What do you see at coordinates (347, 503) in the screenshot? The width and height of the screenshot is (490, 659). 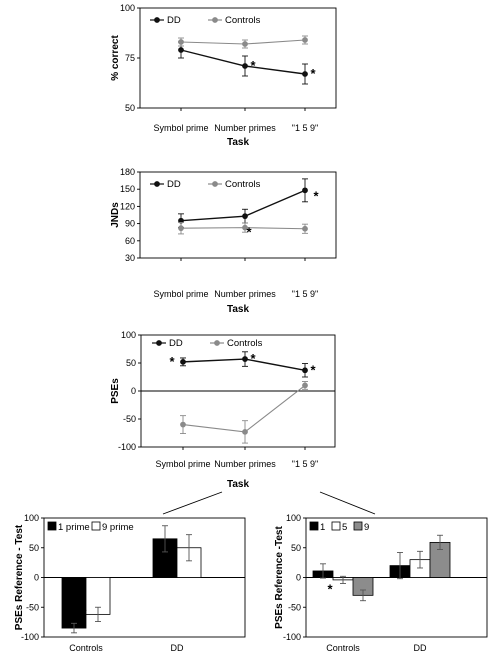 I see `connector-line-right` at bounding box center [347, 503].